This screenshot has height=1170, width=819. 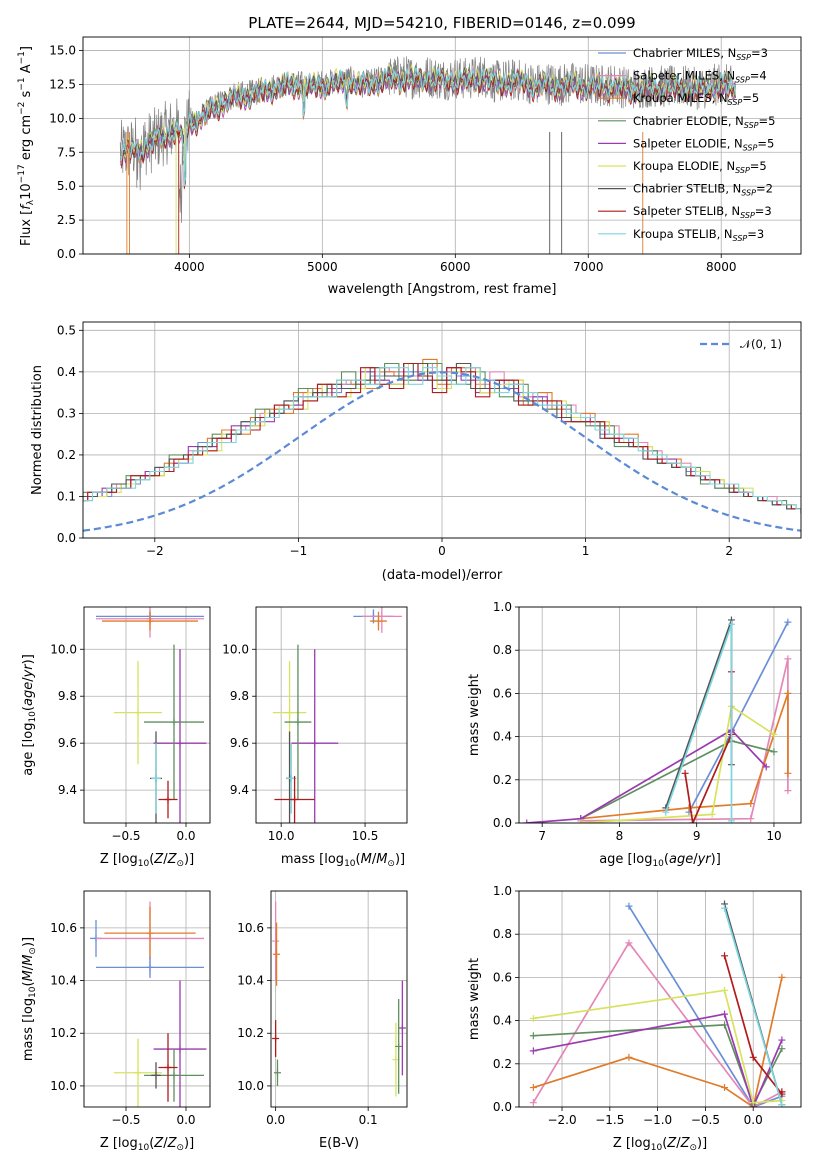 I want to click on x-tick-label: 0.1, so click(x=368, y=1120).